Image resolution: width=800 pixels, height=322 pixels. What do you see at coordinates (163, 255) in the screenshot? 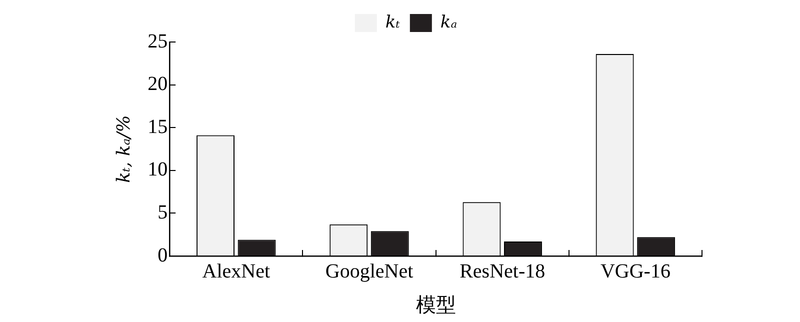
I see `y-tick-label: 0` at bounding box center [163, 255].